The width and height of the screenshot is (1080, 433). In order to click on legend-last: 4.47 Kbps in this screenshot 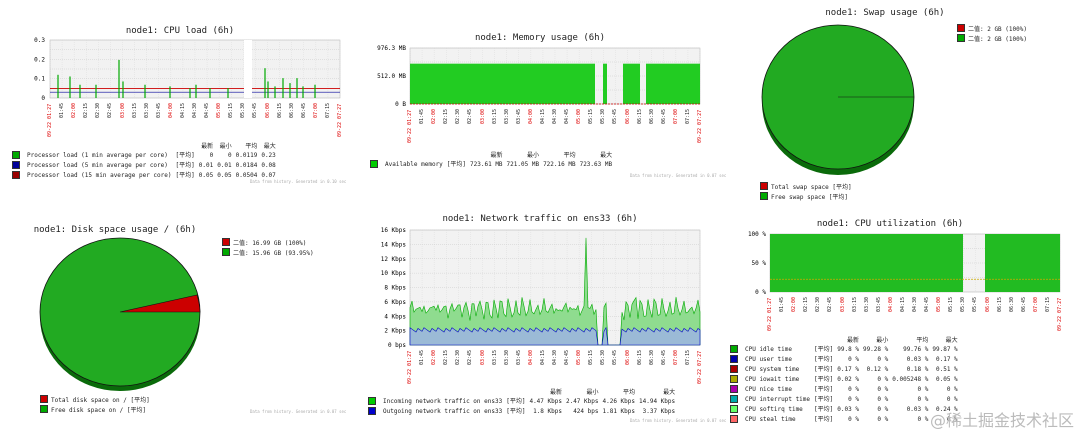, I will do `click(545, 401)`.